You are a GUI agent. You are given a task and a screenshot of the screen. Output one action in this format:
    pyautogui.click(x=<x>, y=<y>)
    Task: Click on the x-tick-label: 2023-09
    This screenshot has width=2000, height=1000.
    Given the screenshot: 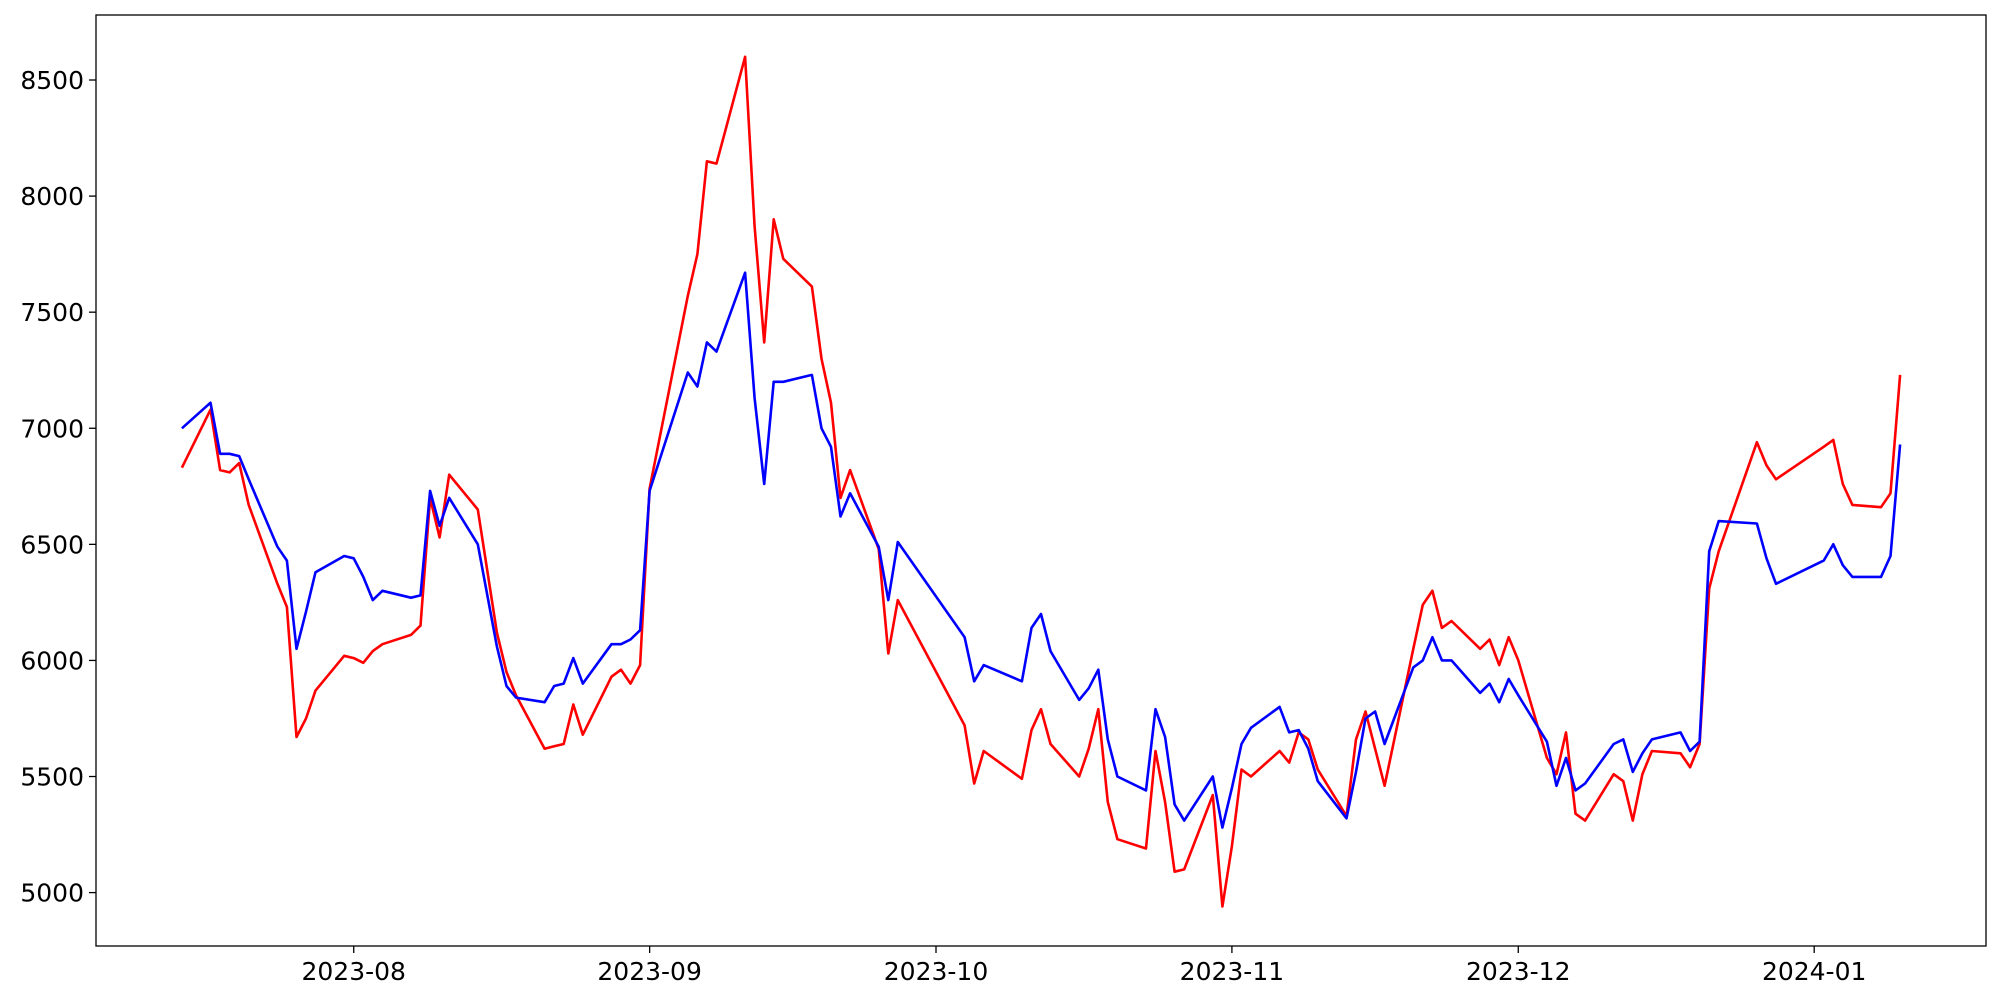 What is the action you would take?
    pyautogui.click(x=649, y=971)
    